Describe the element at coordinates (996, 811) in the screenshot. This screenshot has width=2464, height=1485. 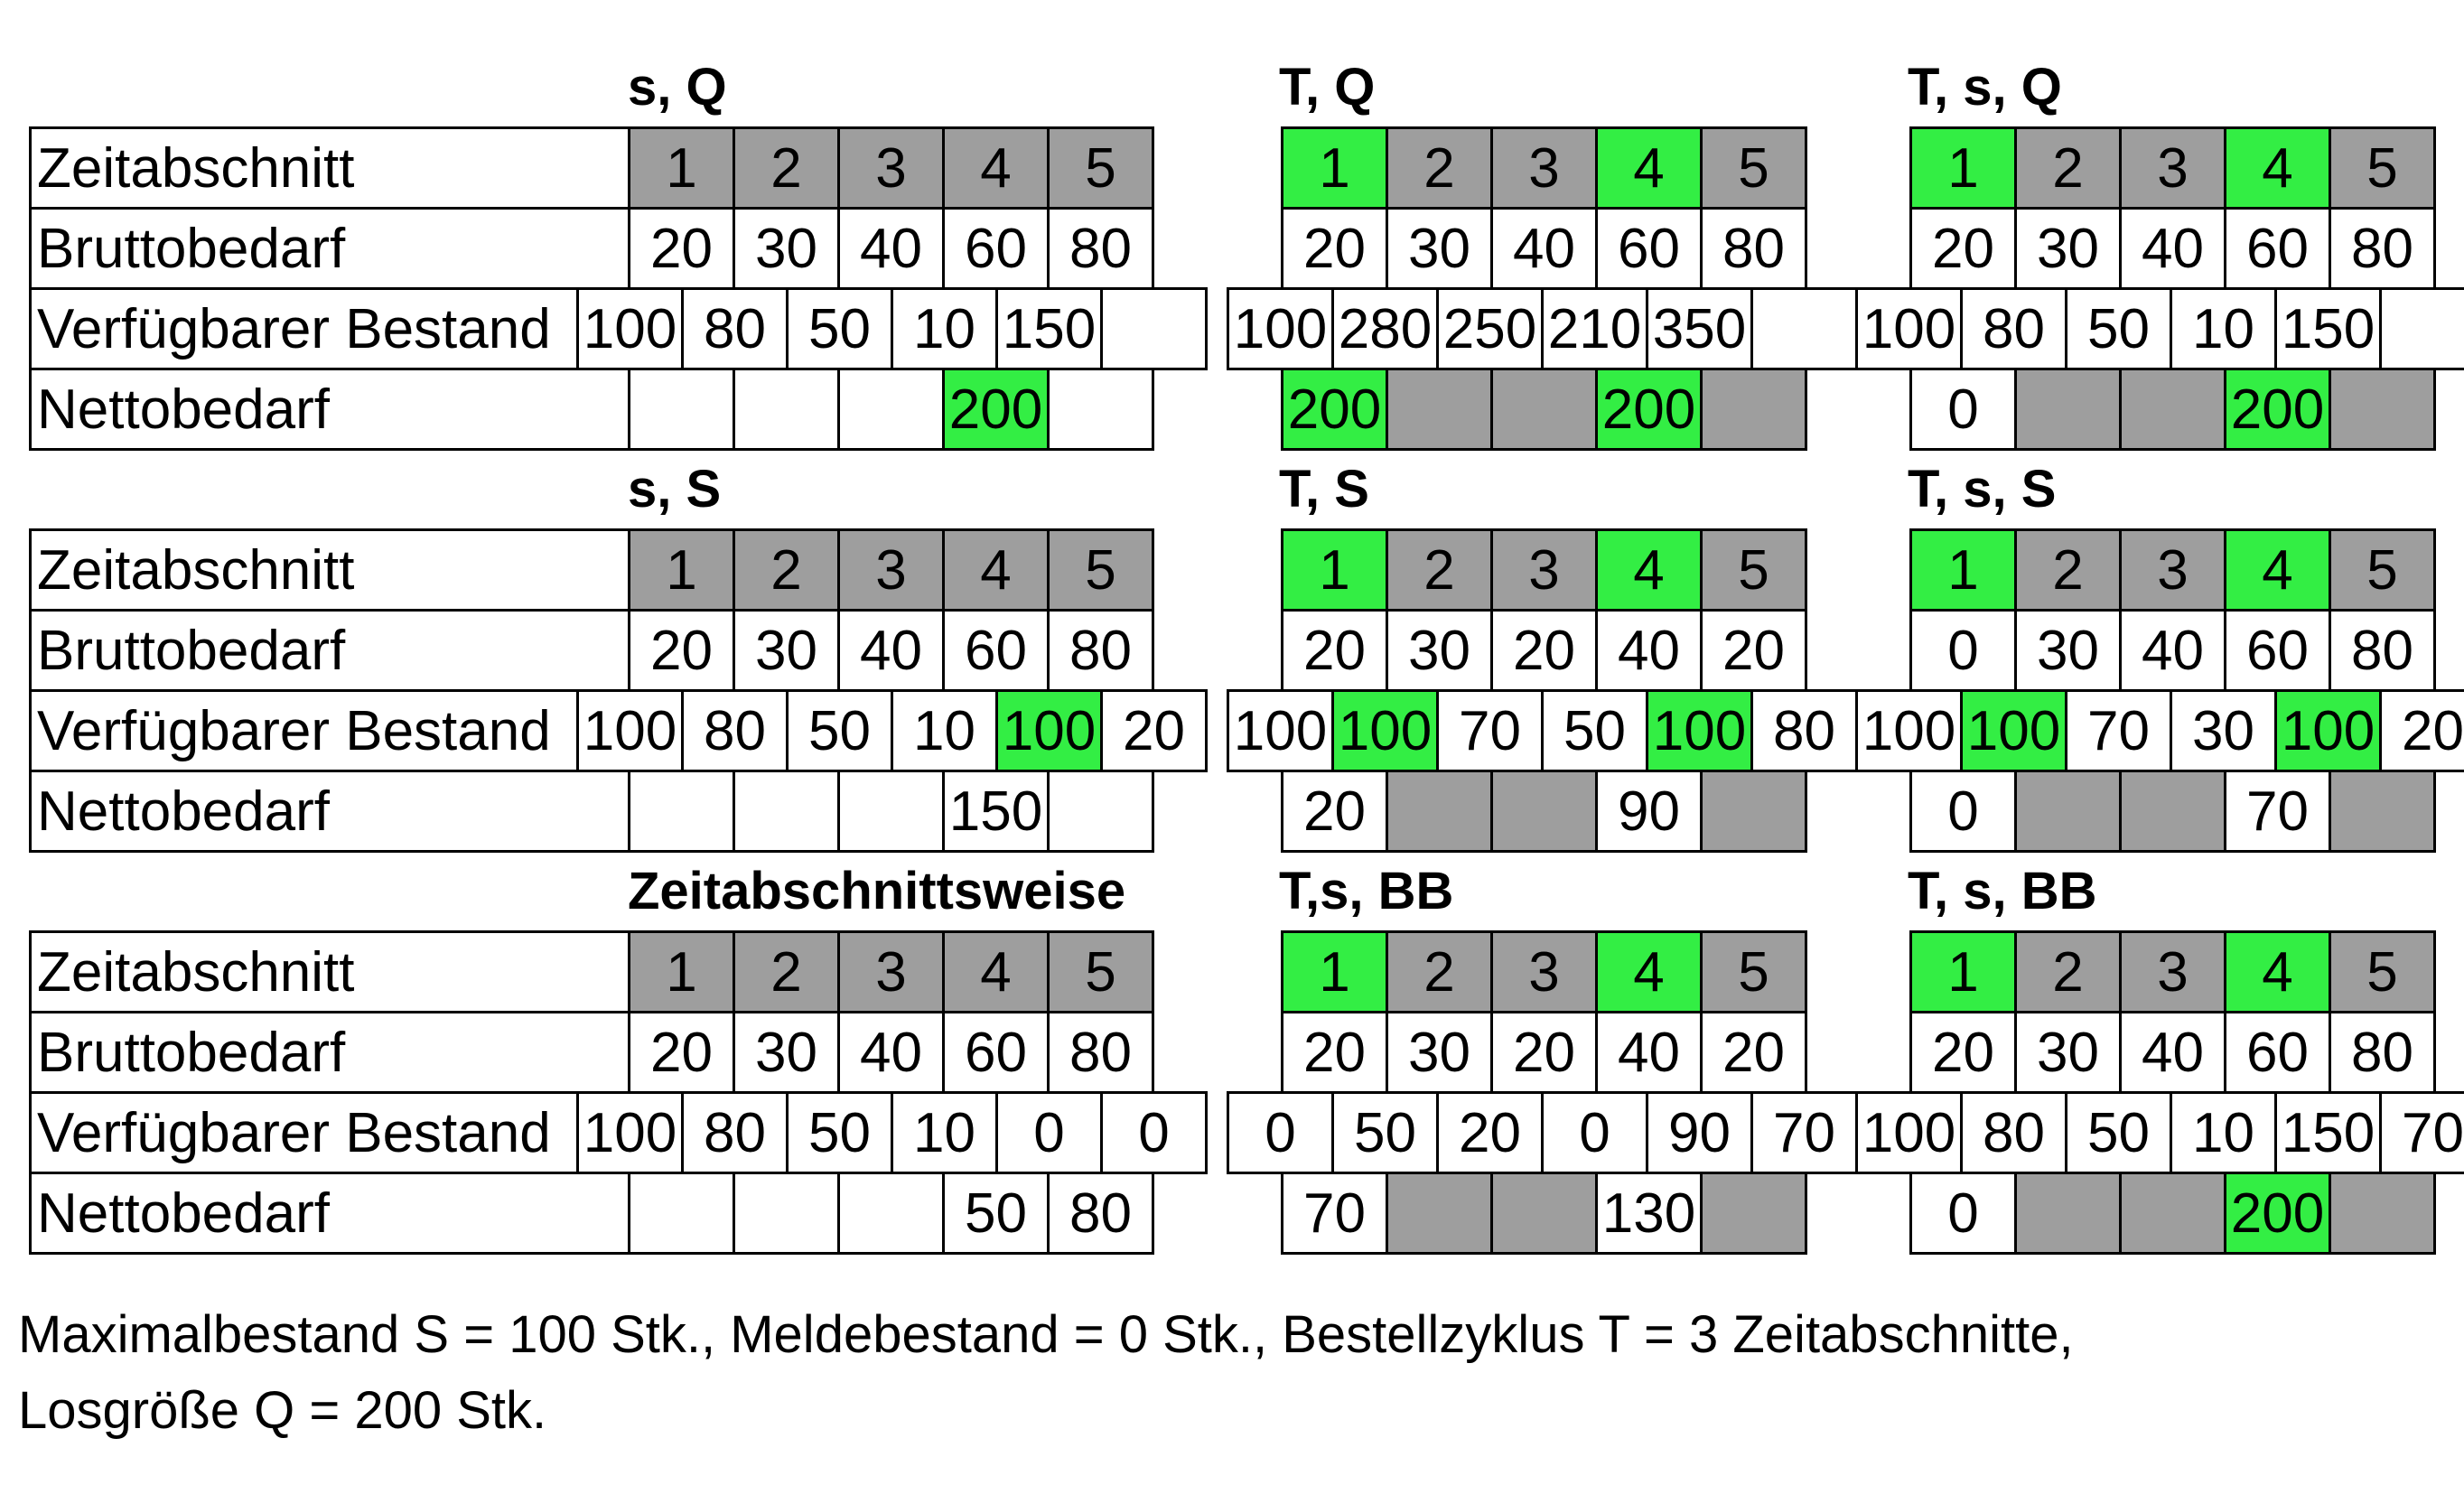
I see `net-demand-cell: 150` at that location.